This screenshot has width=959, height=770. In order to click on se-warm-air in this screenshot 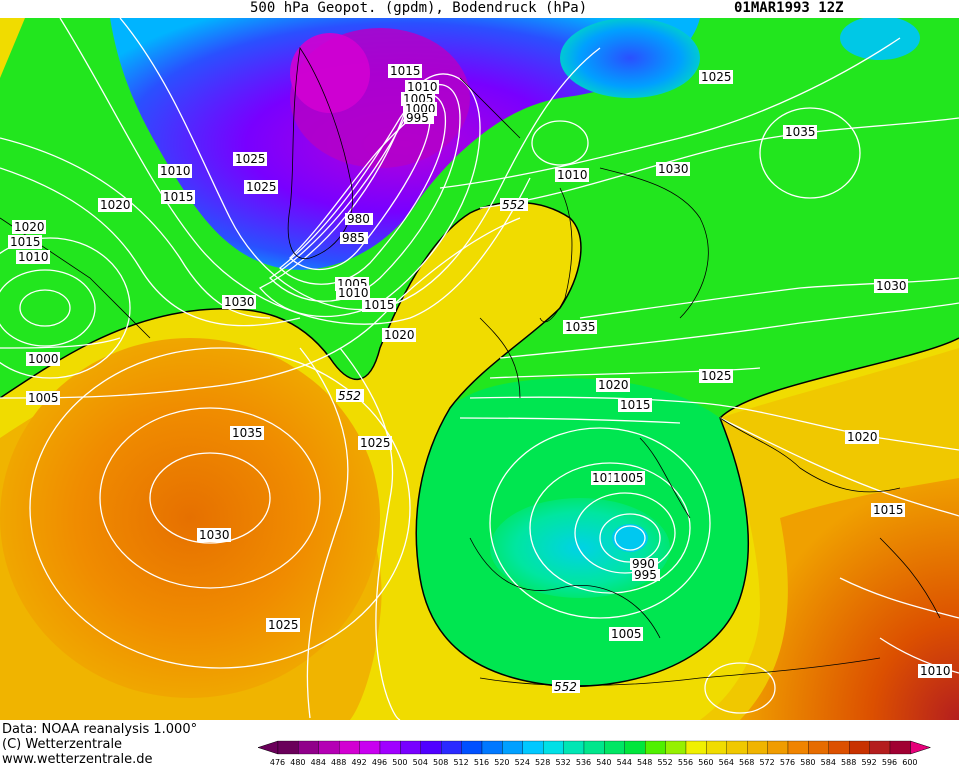, I will do `click(849, 599)`.